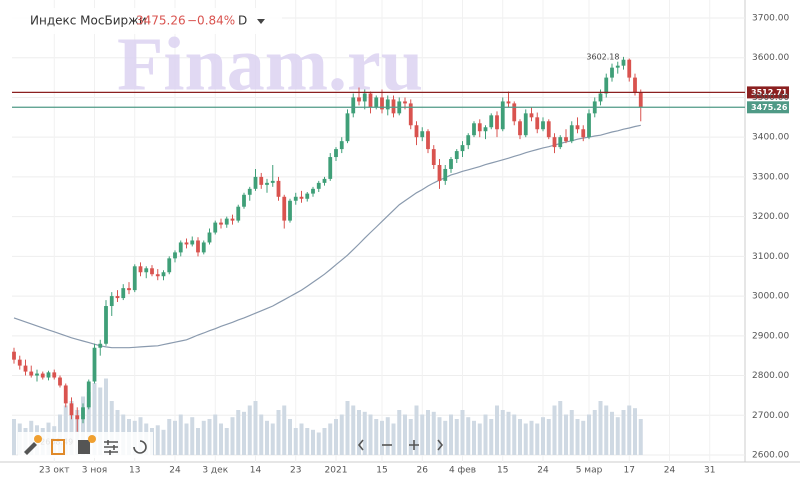 This screenshot has width=800, height=486. Describe the element at coordinates (147, 21) in the screenshot. I see `header-box` at that location.